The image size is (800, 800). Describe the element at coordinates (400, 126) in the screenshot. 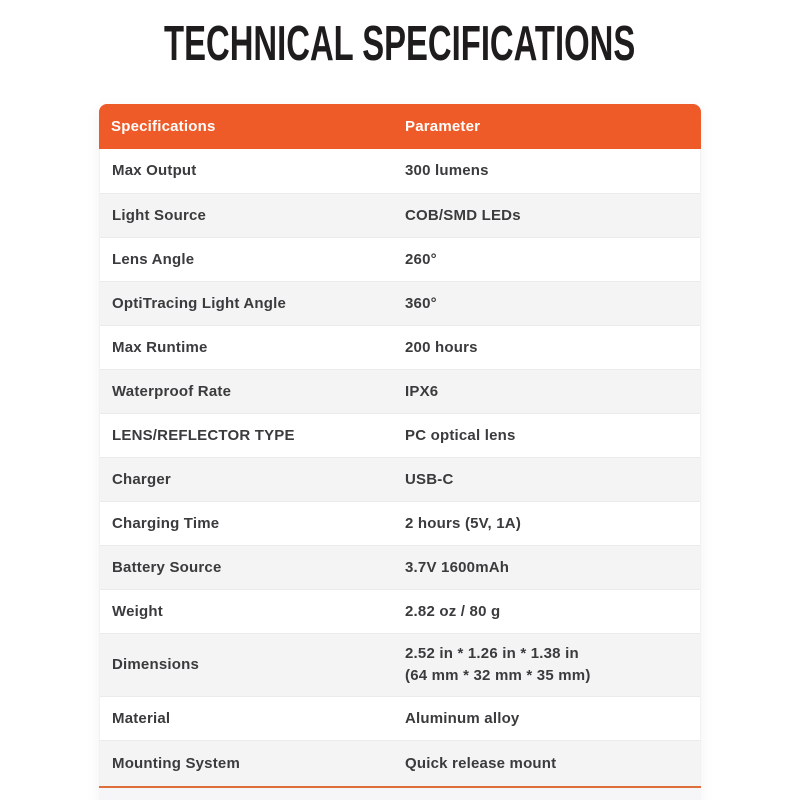

I see `spec-table-header-row: Specifications Parameter` at that location.